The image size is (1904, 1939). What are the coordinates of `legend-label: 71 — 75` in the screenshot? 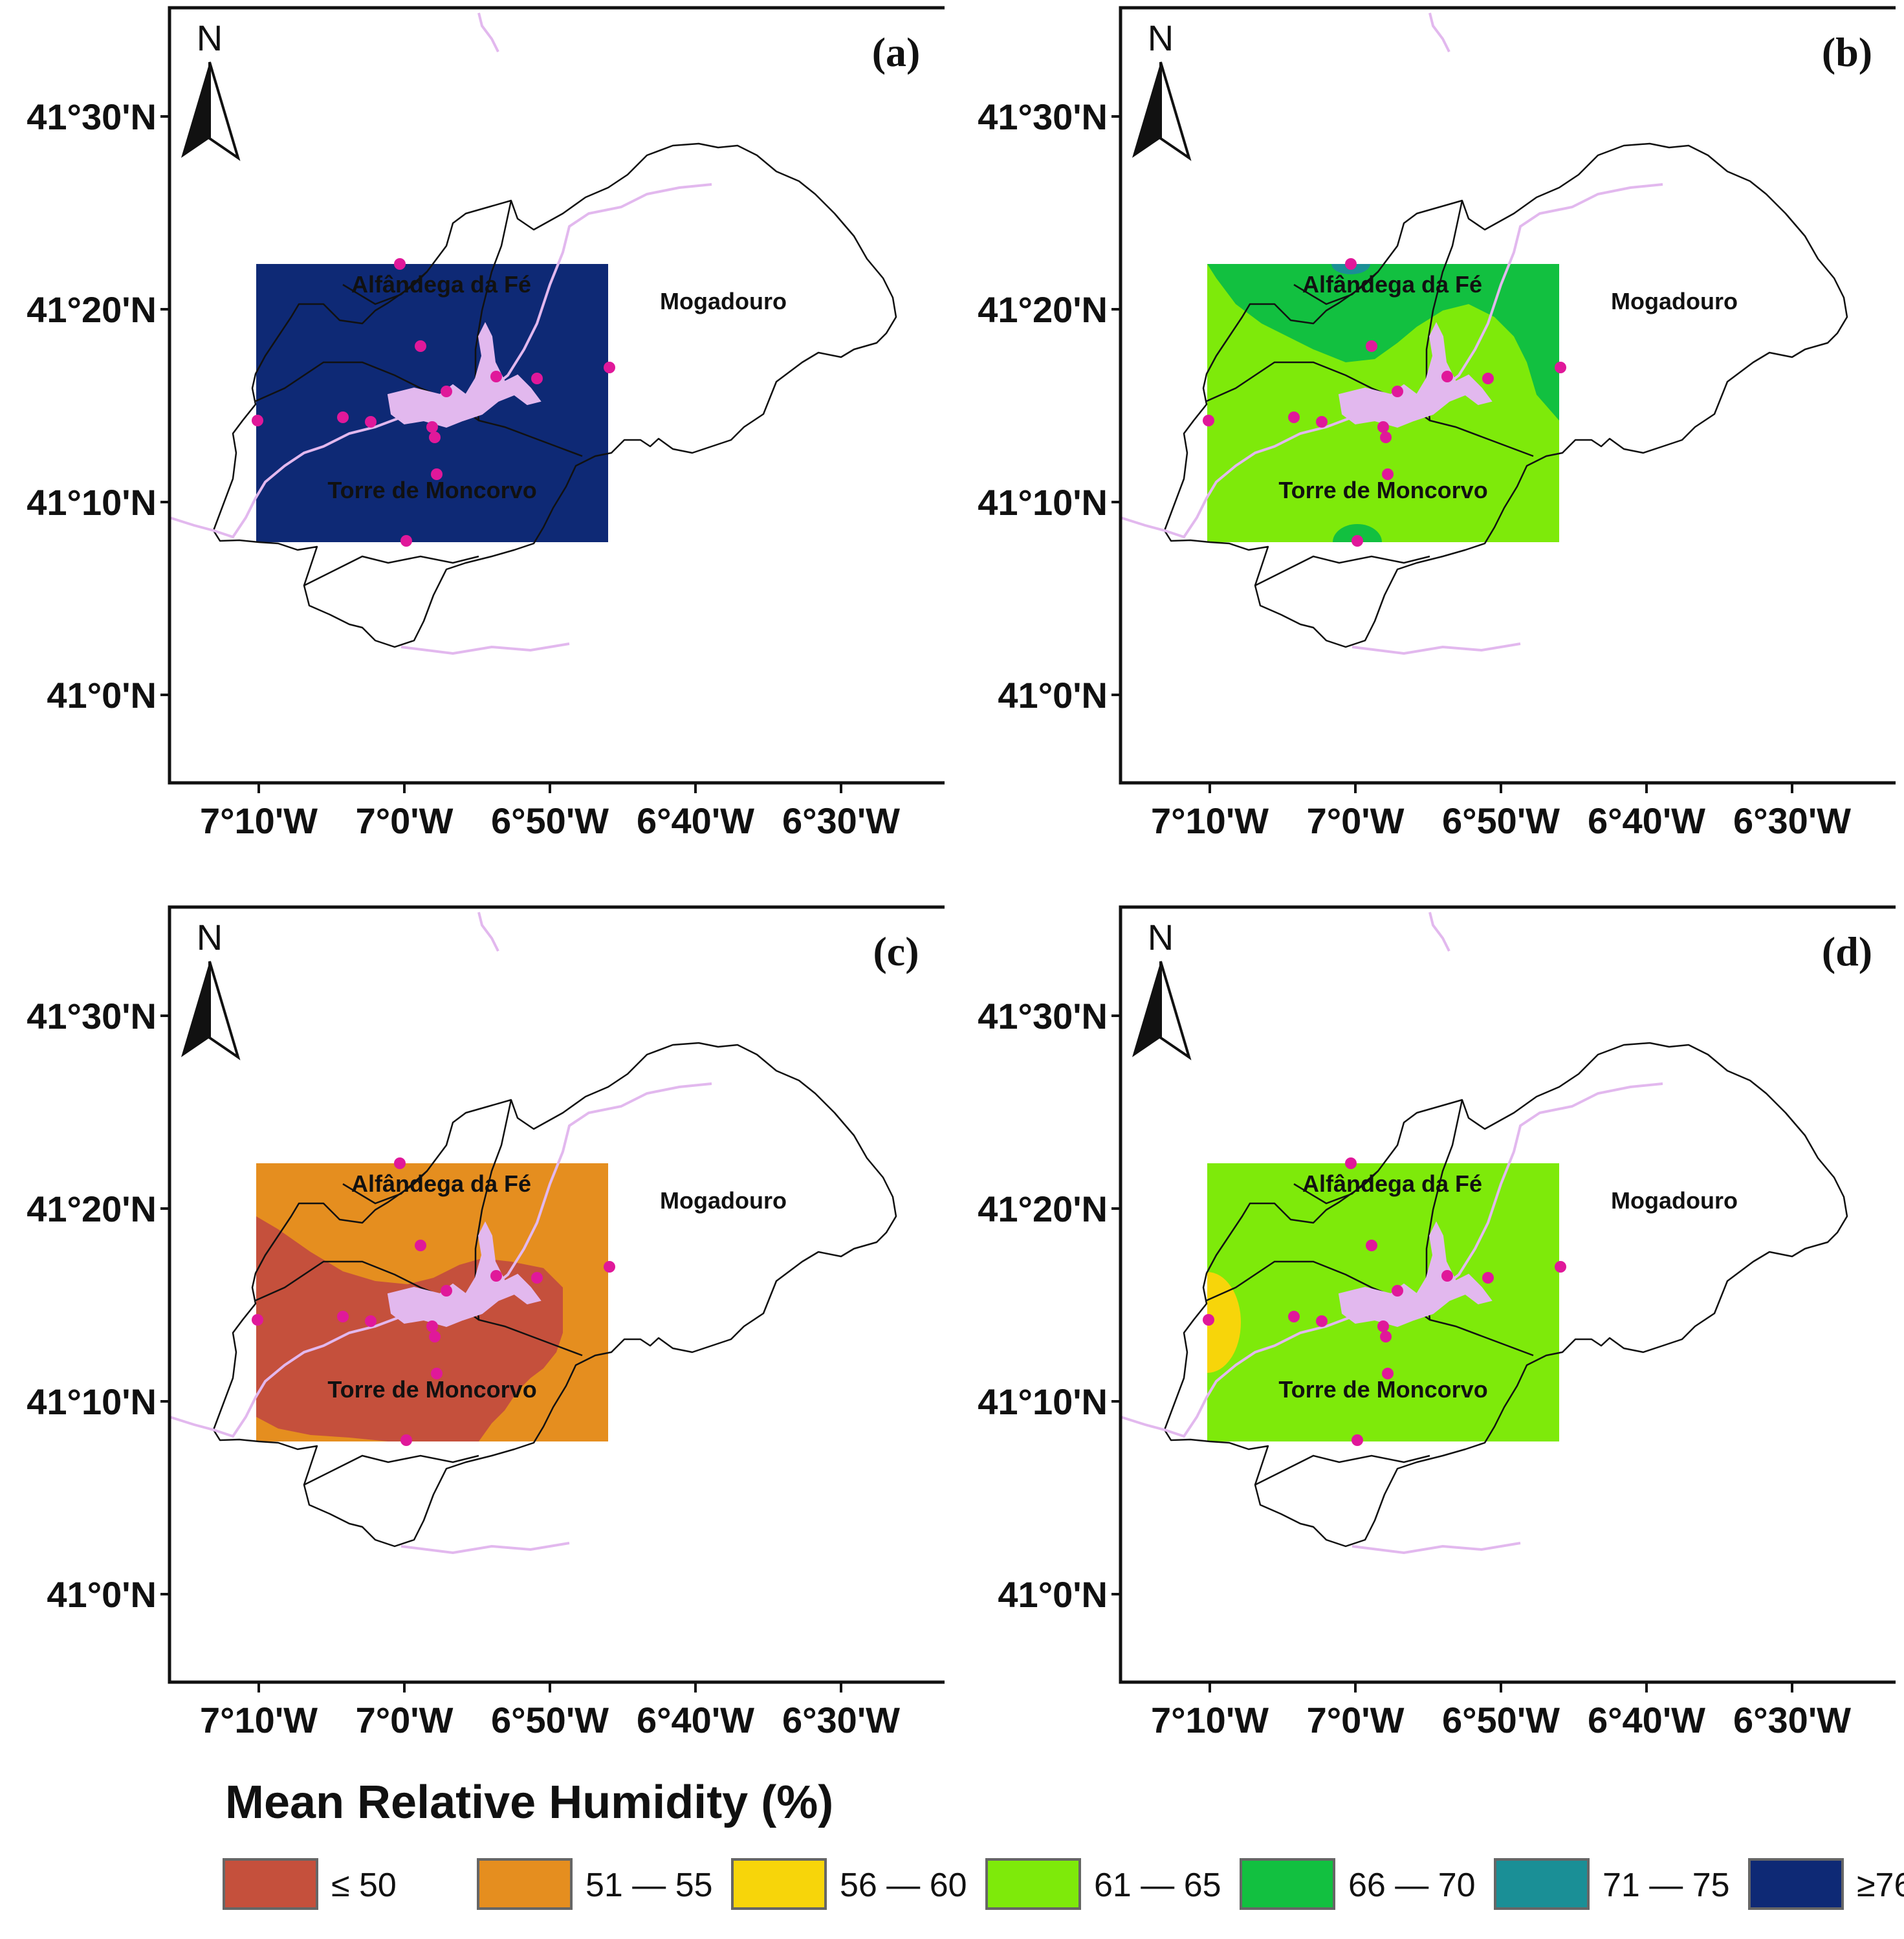 It's located at (1666, 1885).